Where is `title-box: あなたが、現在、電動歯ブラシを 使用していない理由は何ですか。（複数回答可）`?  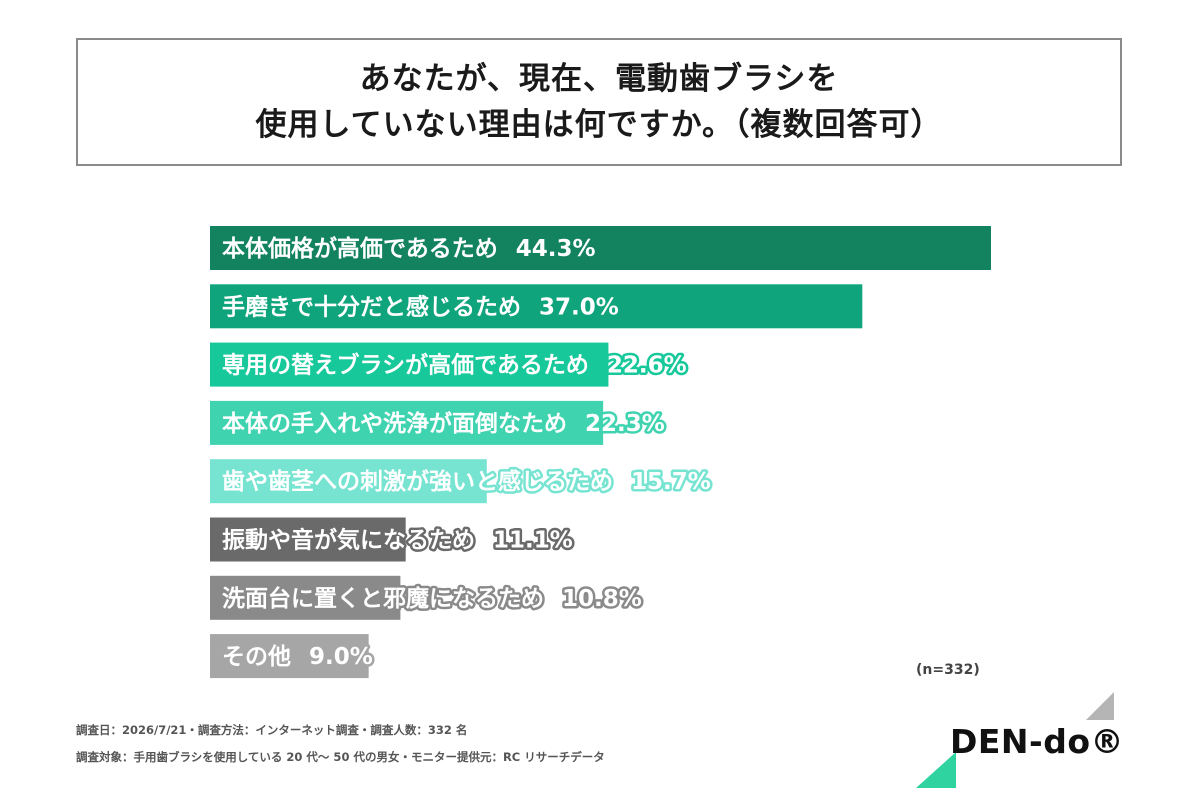 title-box: あなたが、現在、電動歯ブラシを 使用していない理由は何ですか。（複数回答可） is located at coordinates (599, 102).